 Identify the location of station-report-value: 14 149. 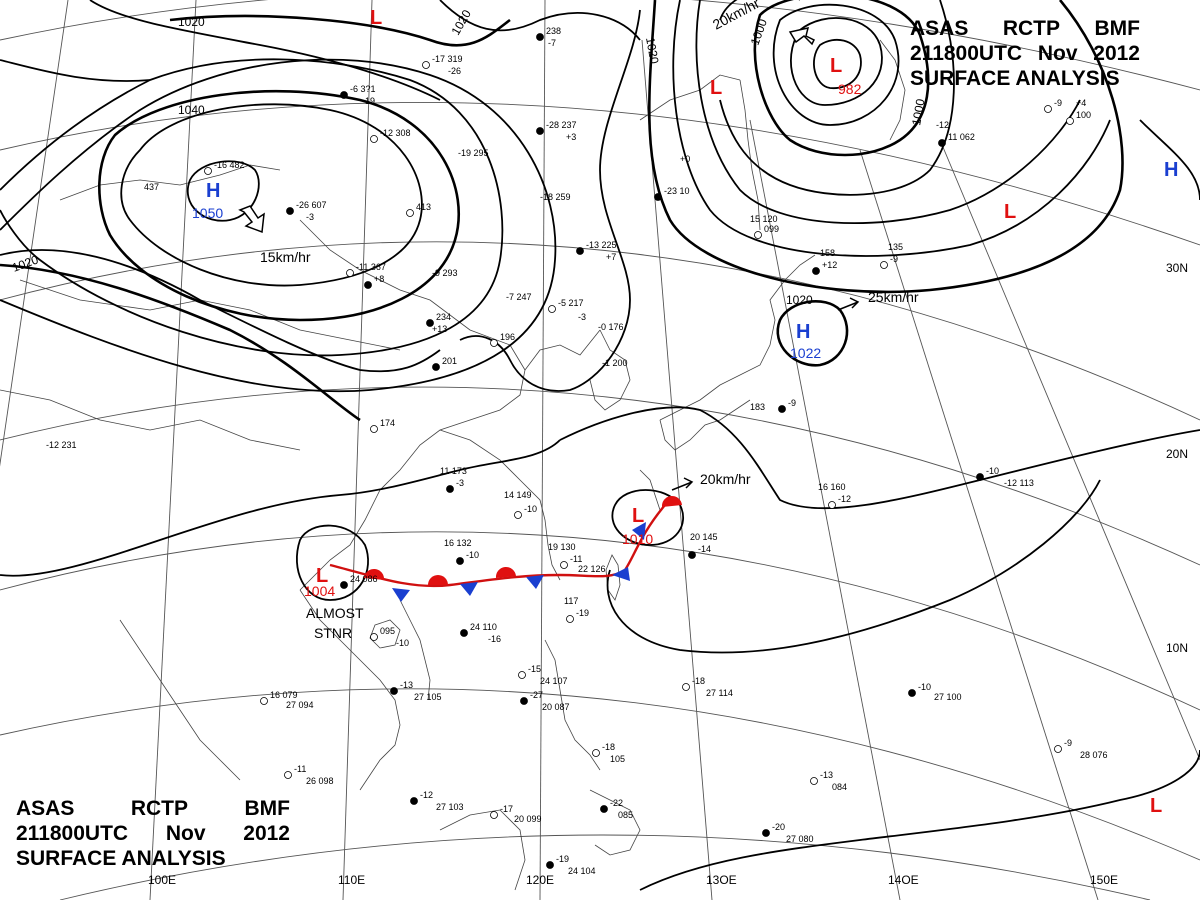
(518, 495).